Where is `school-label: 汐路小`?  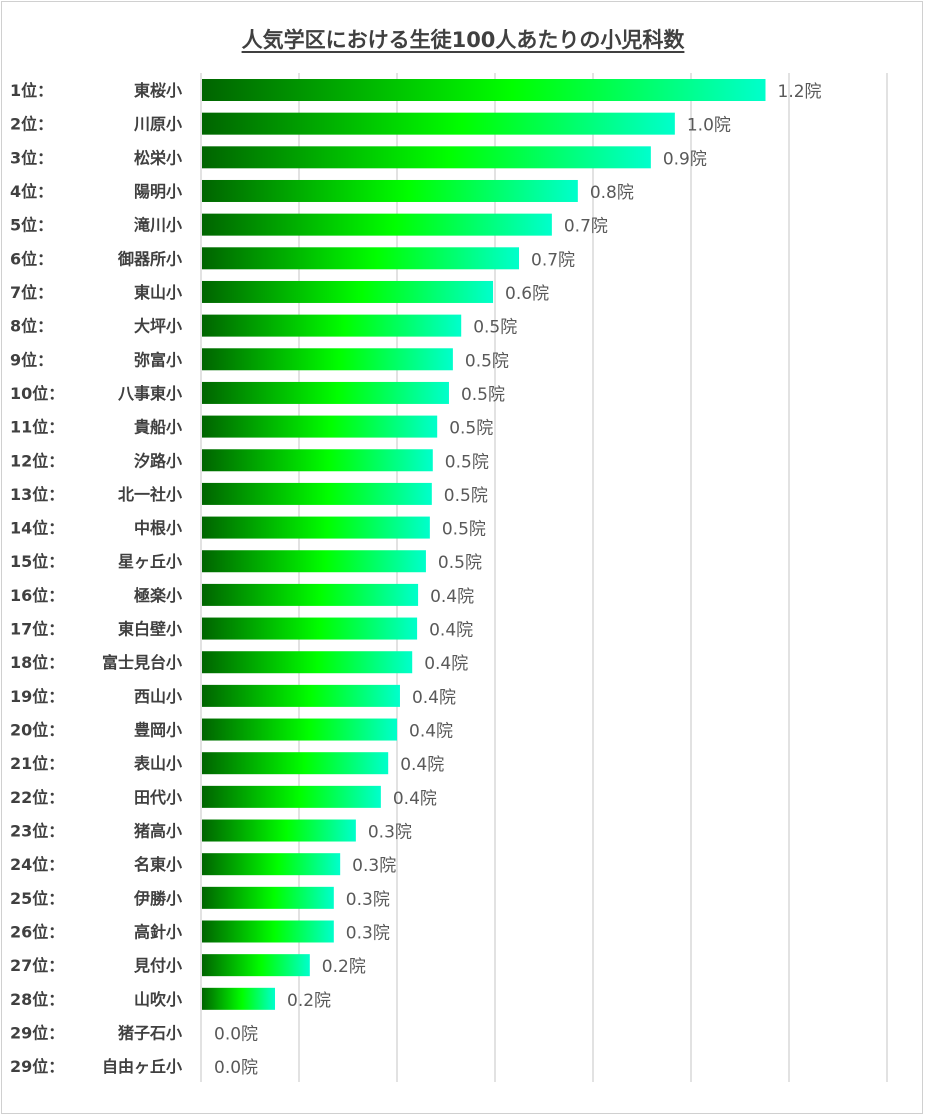 school-label: 汐路小 is located at coordinates (158, 460).